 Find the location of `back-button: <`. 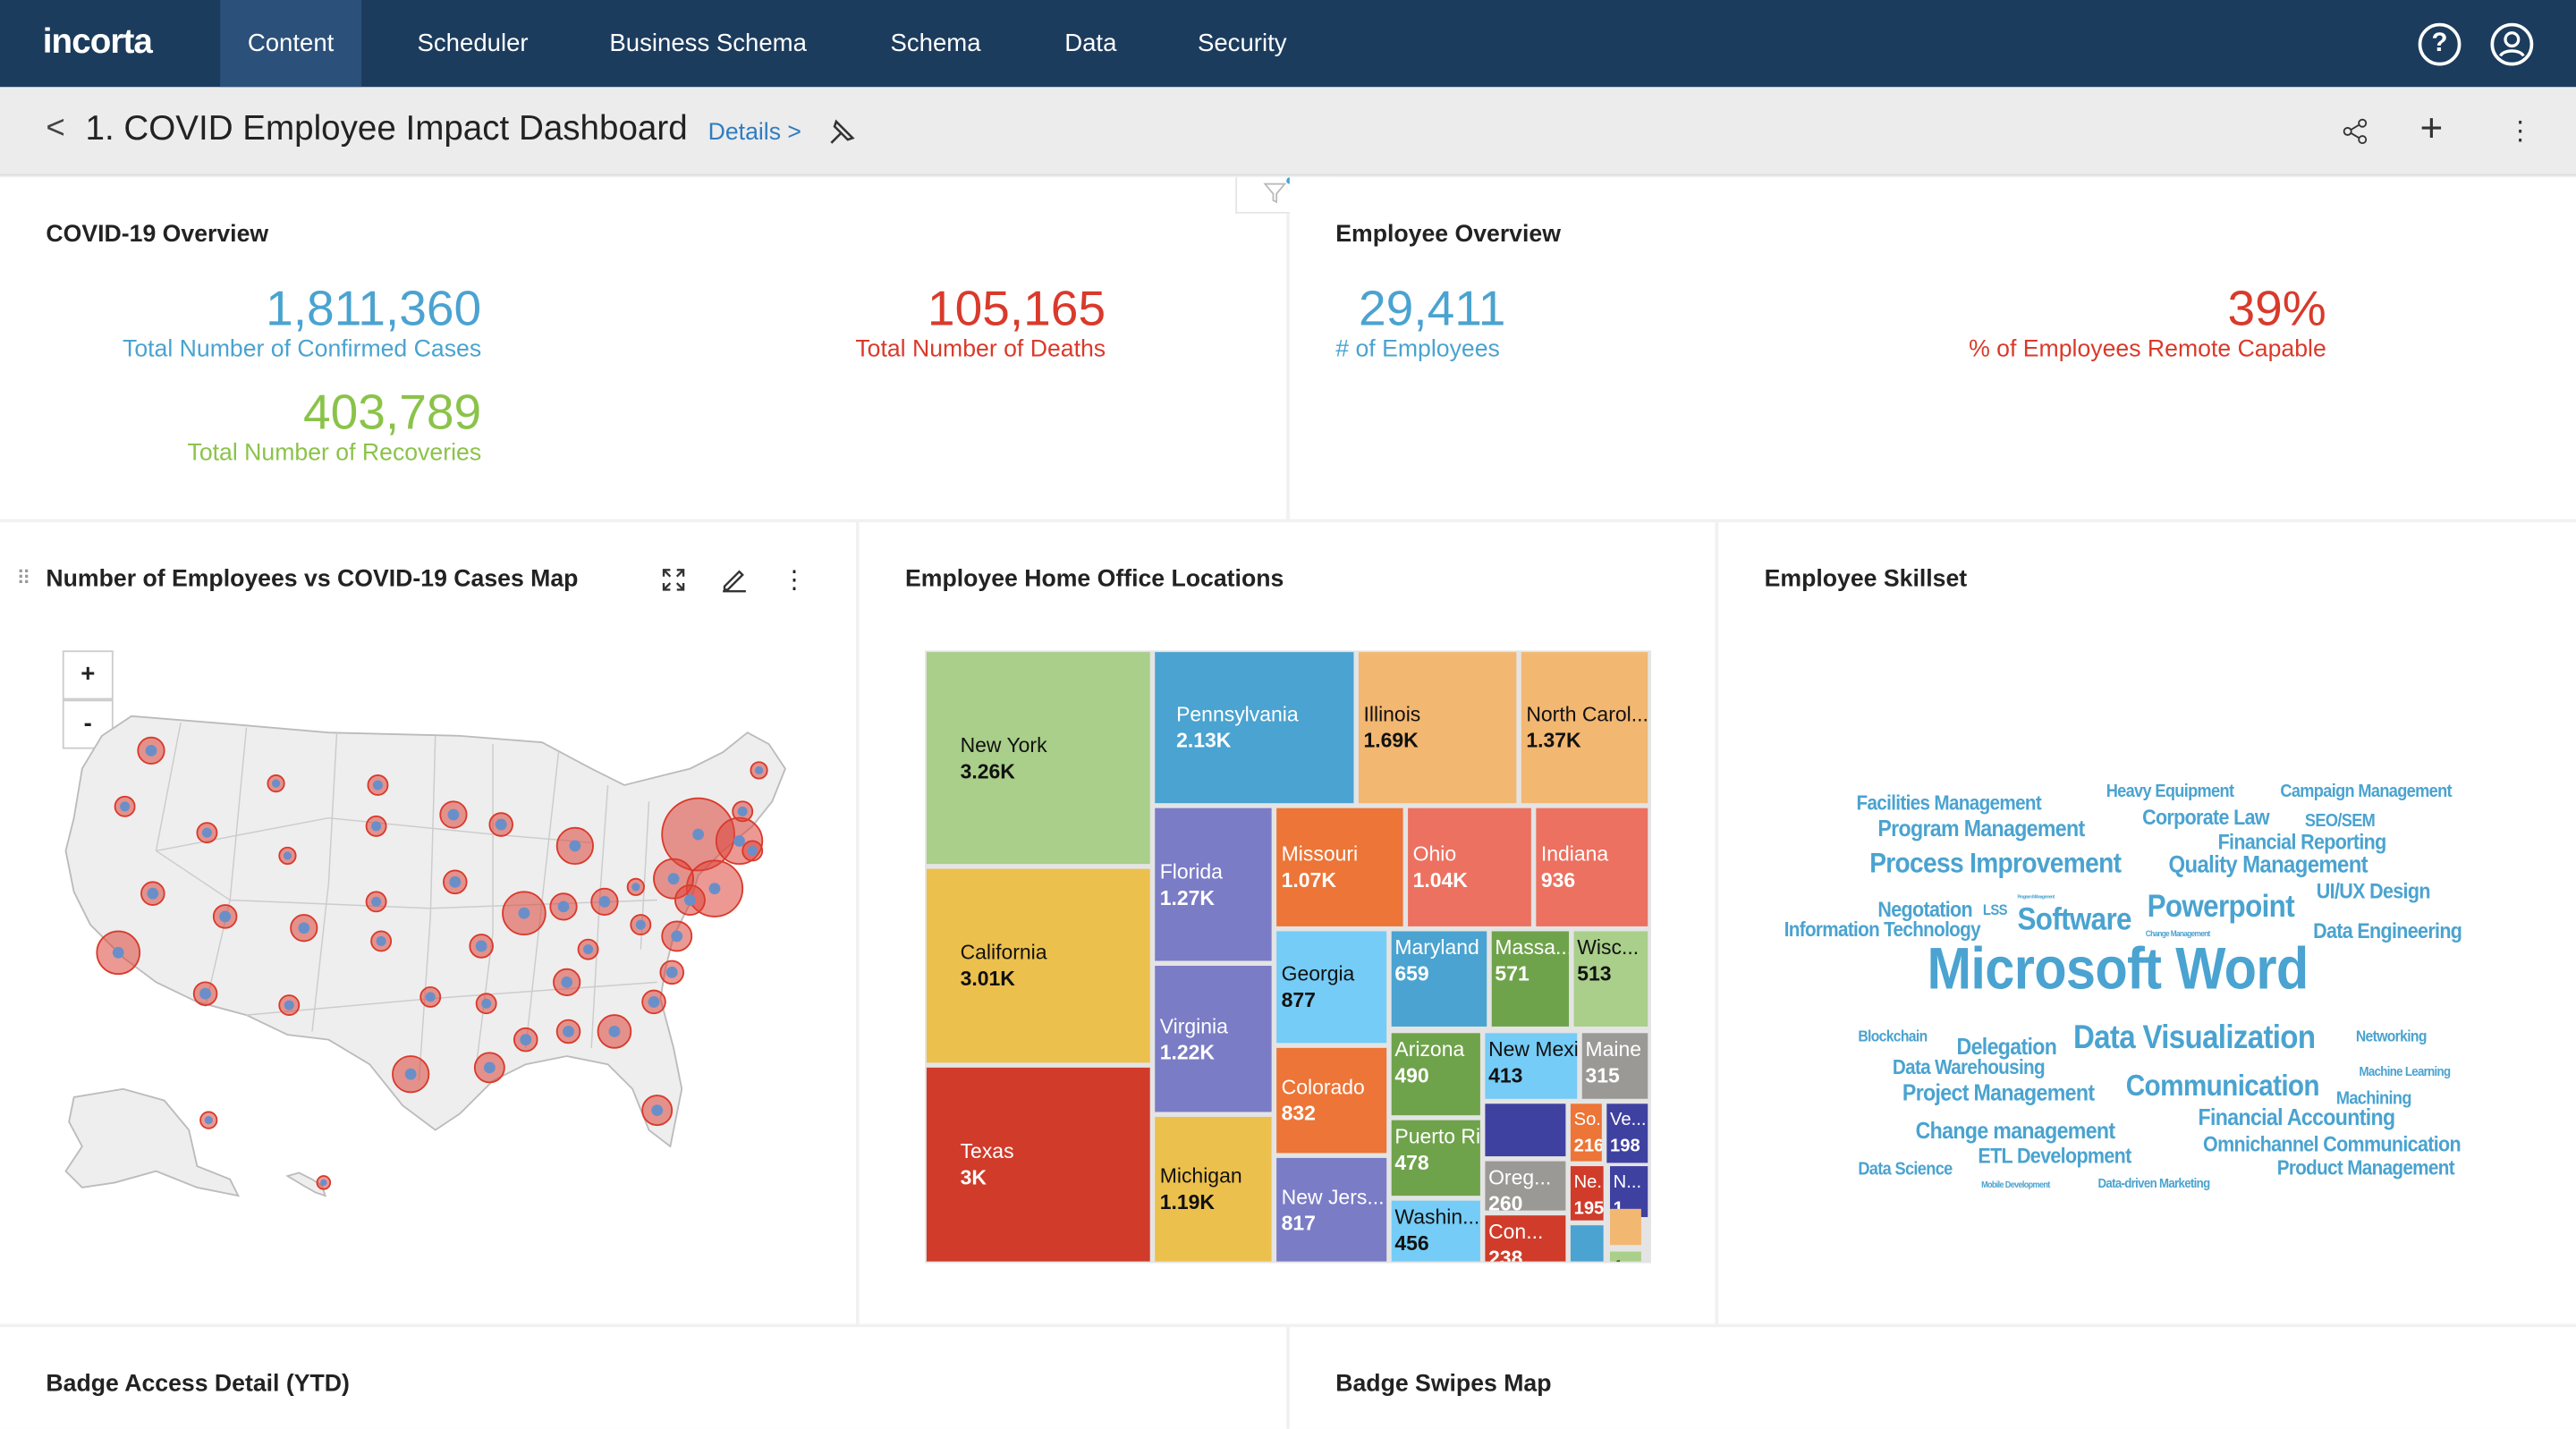

back-button: < is located at coordinates (55, 128).